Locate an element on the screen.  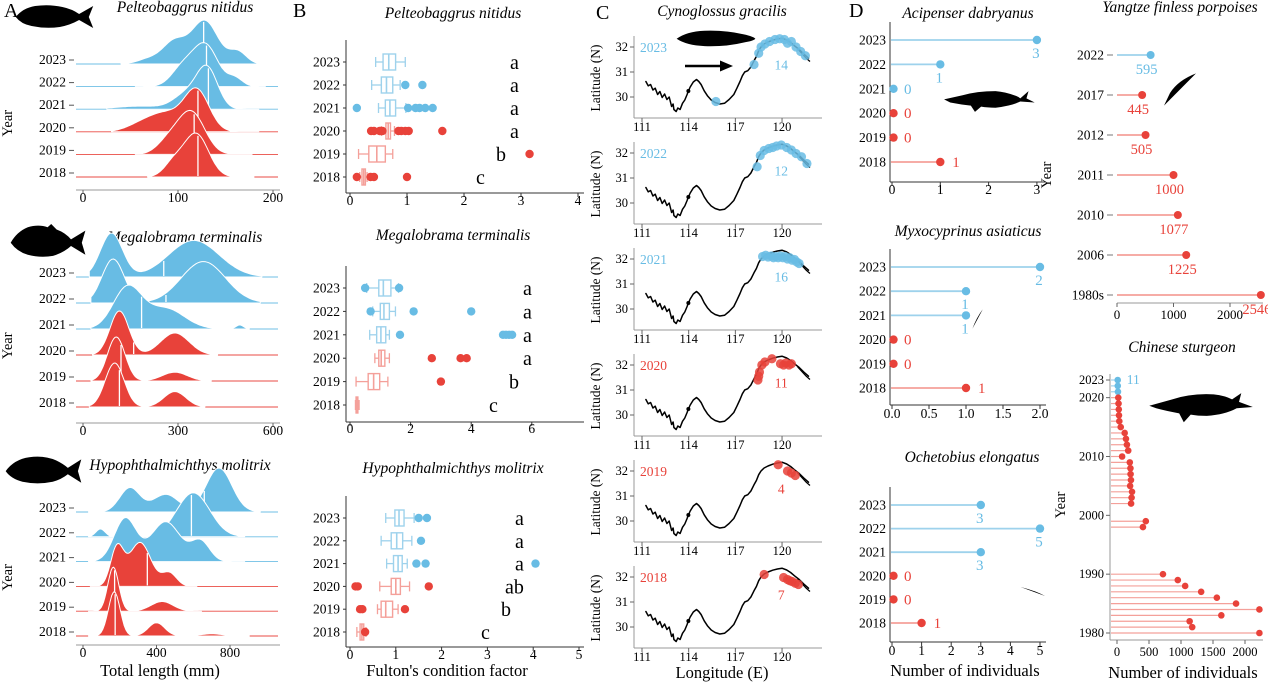
yangtze-river-line is located at coordinates (727, 181).